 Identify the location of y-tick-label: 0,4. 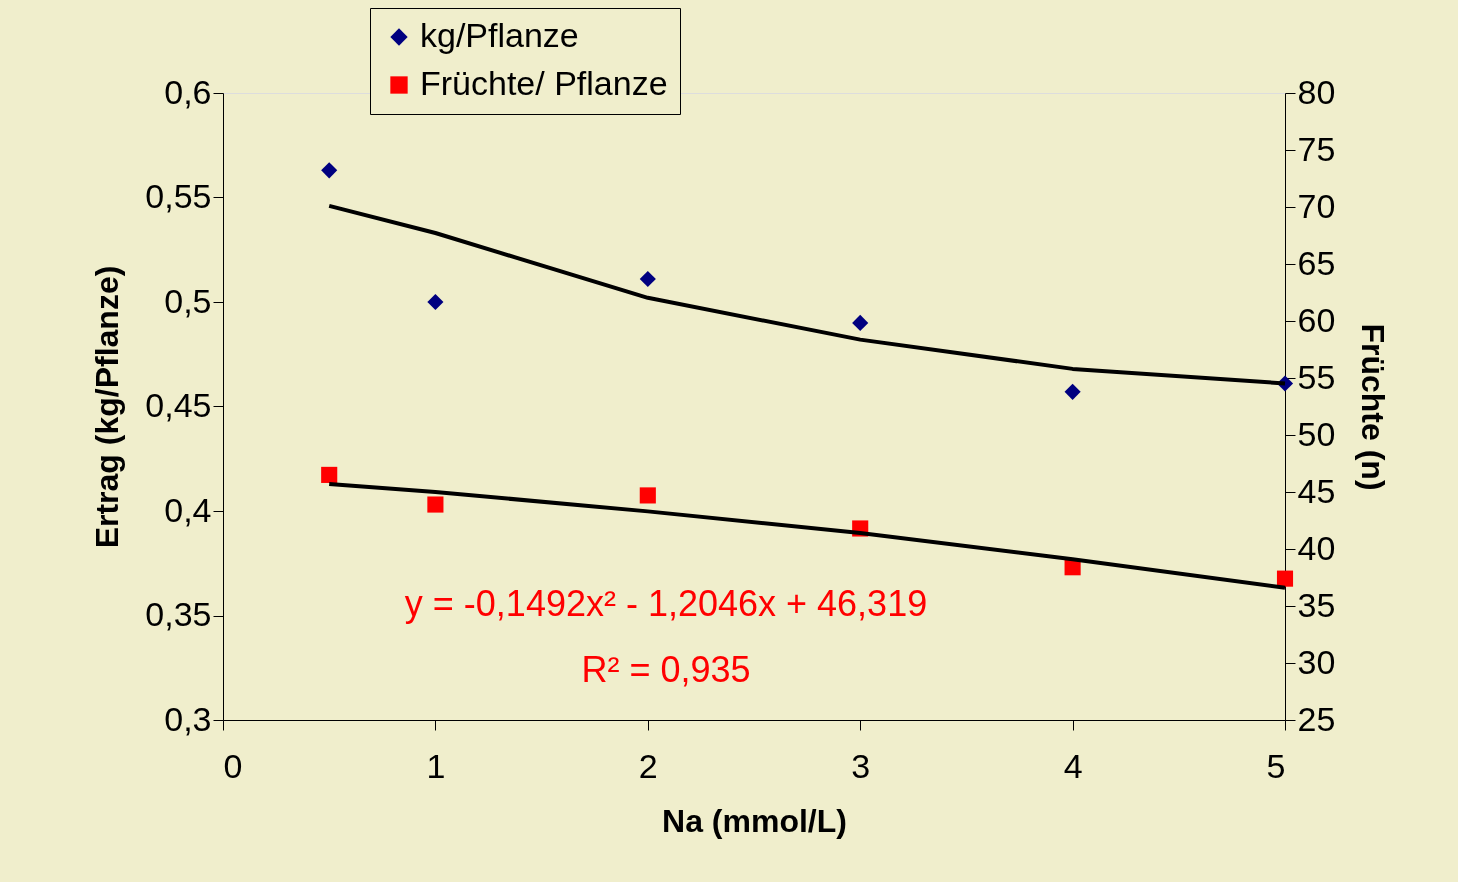
(188, 509).